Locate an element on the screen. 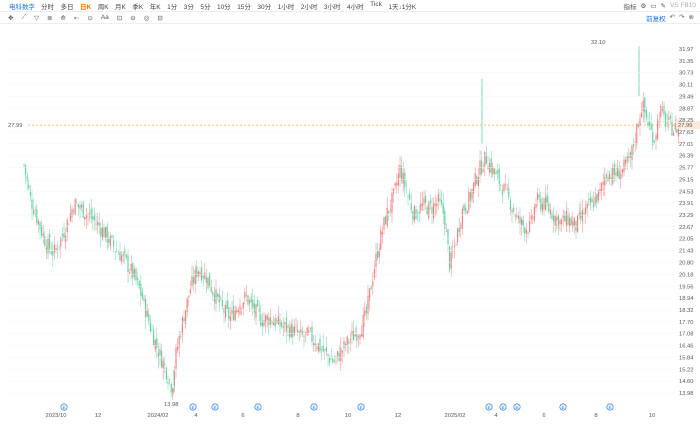 Image resolution: width=700 pixels, height=424 pixels. time-tick: 4 is located at coordinates (196, 416).